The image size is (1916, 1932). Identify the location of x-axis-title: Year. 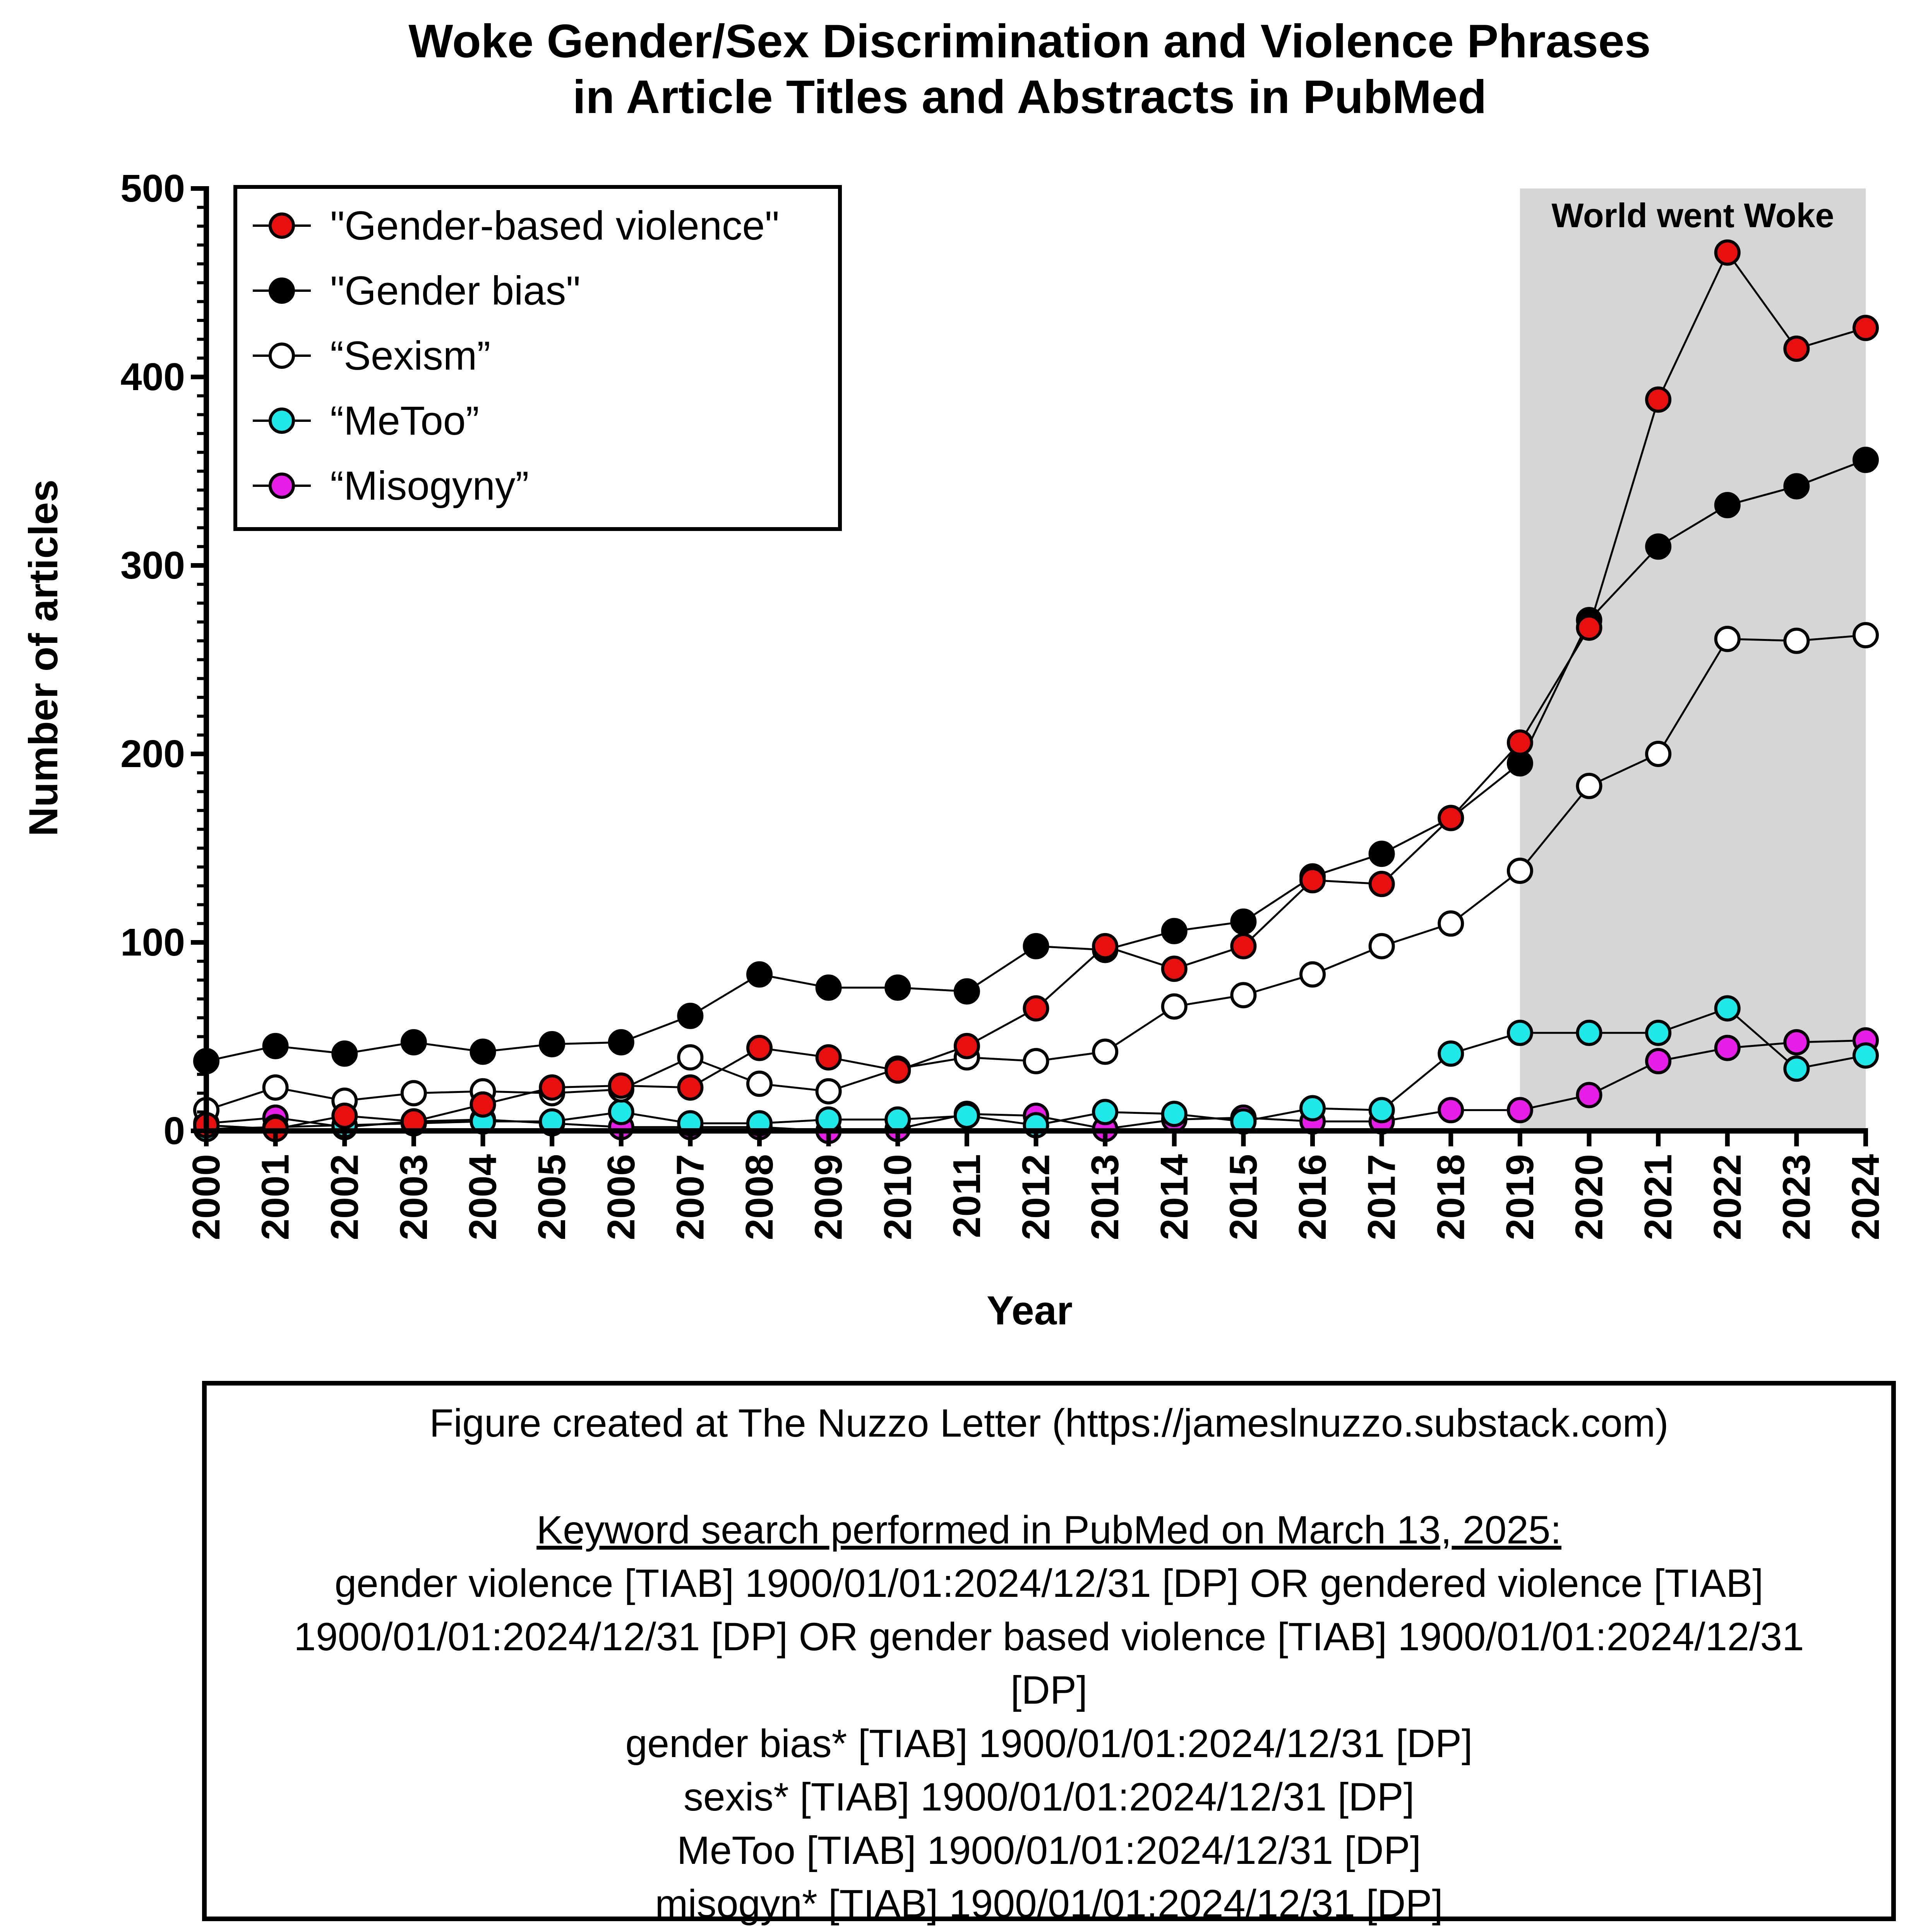
(1030, 1310).